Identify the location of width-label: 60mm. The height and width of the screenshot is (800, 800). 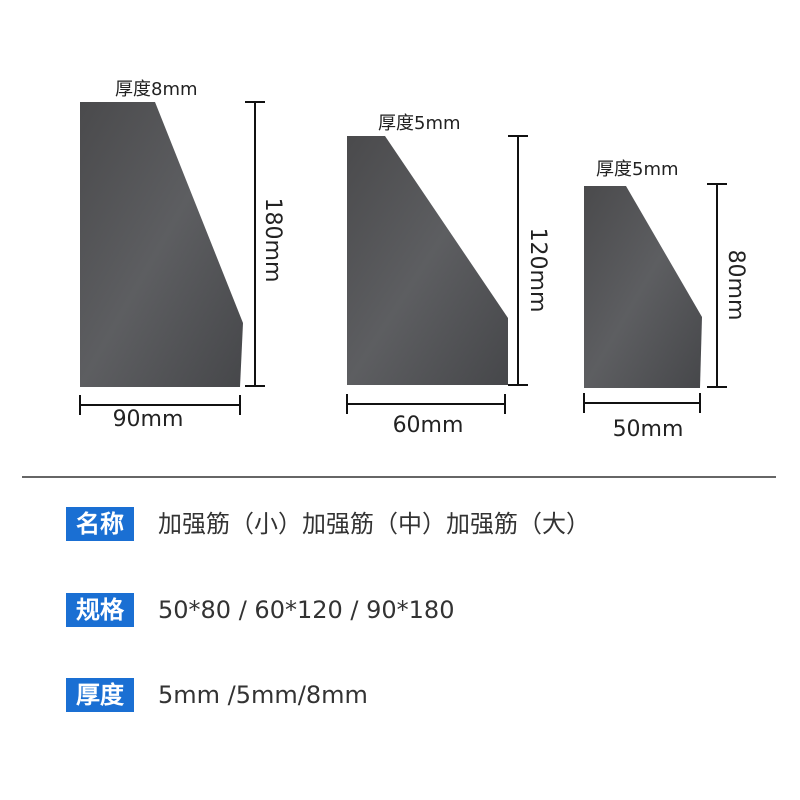
(428, 425).